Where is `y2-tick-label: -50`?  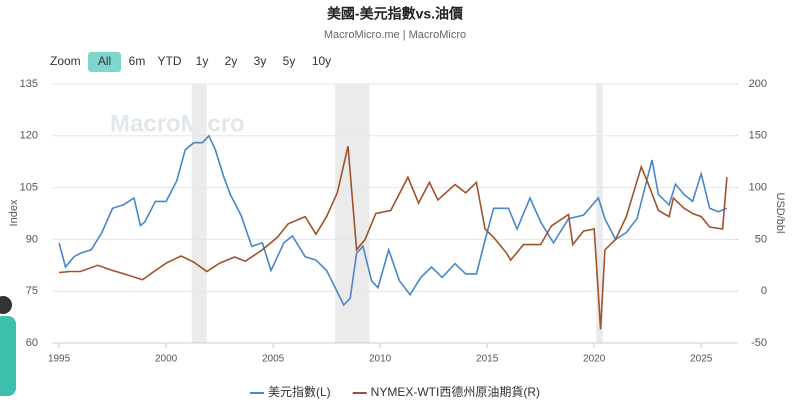 y2-tick-label: -50 is located at coordinates (759, 343).